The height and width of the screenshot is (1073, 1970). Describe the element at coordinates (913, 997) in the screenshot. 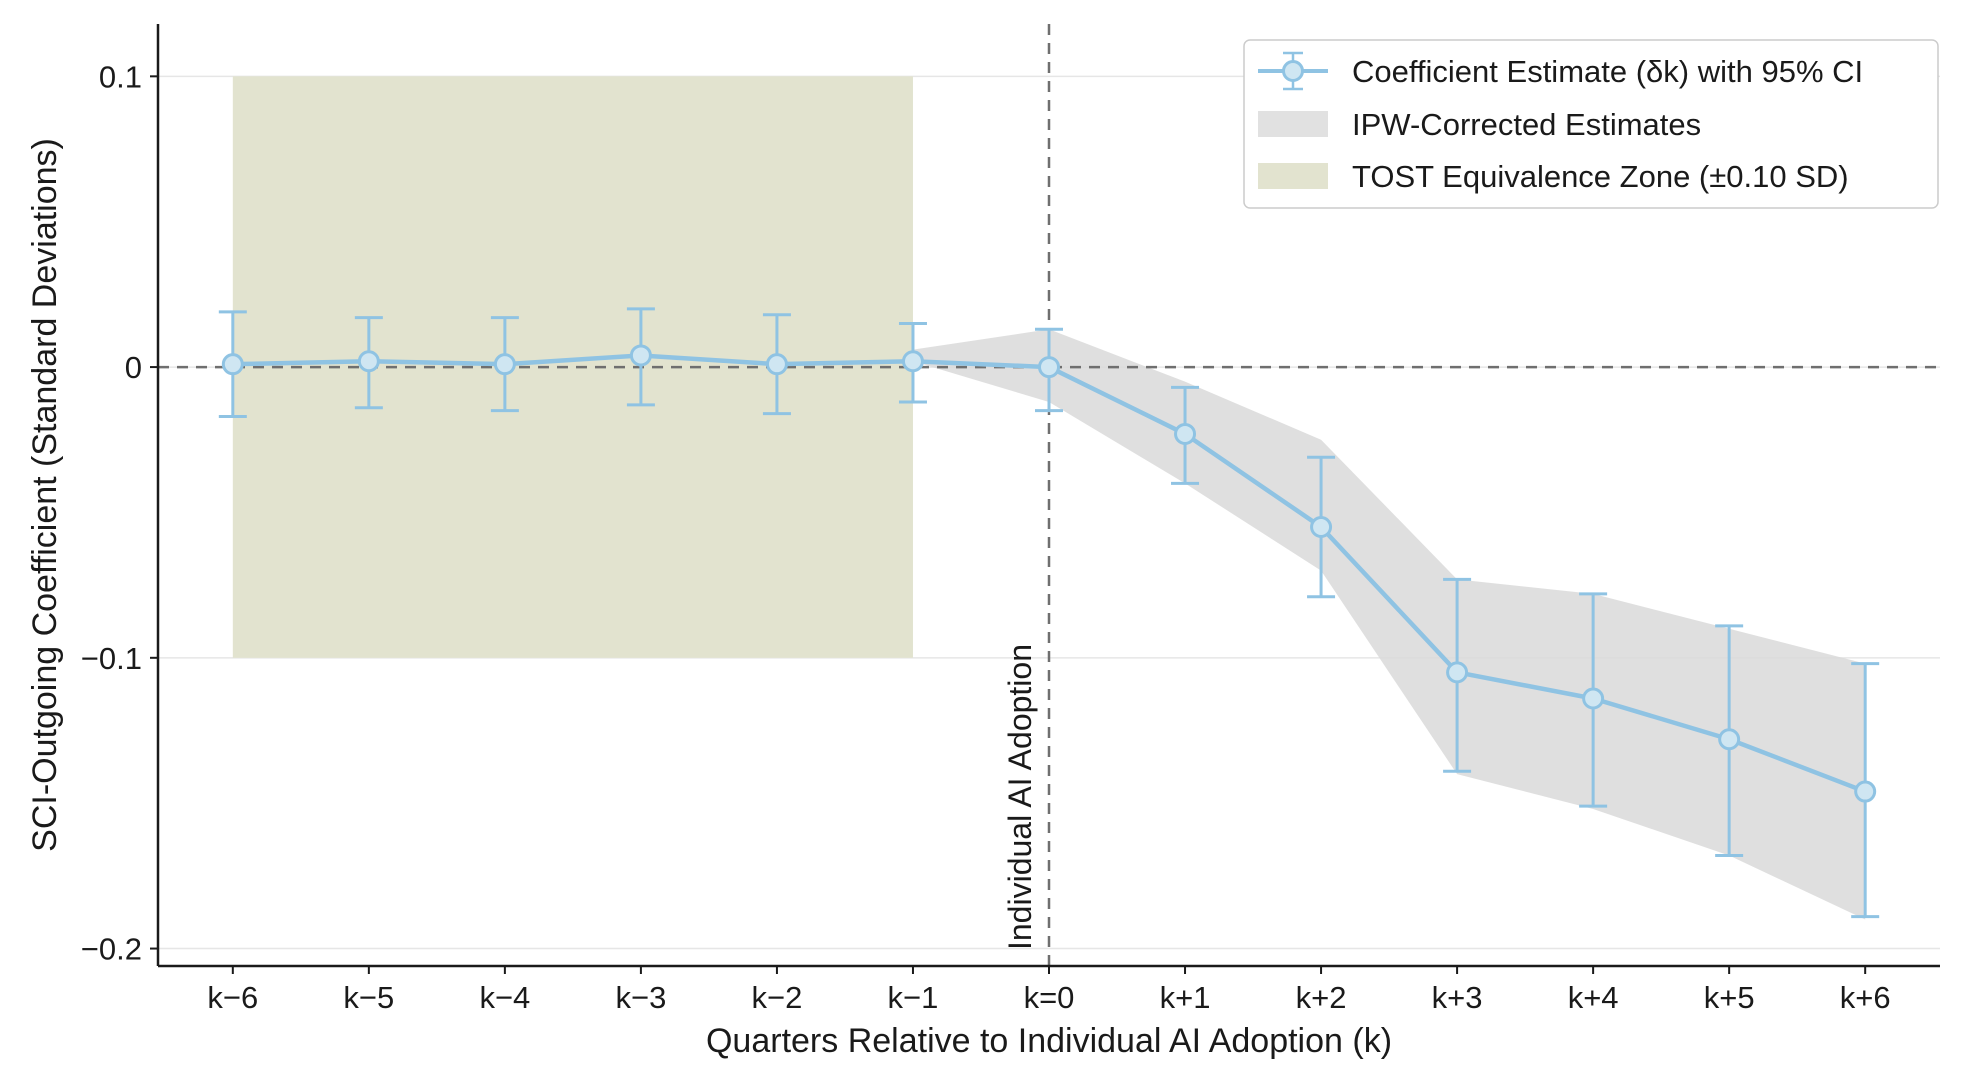

I see `x-tick-label: k−1` at that location.